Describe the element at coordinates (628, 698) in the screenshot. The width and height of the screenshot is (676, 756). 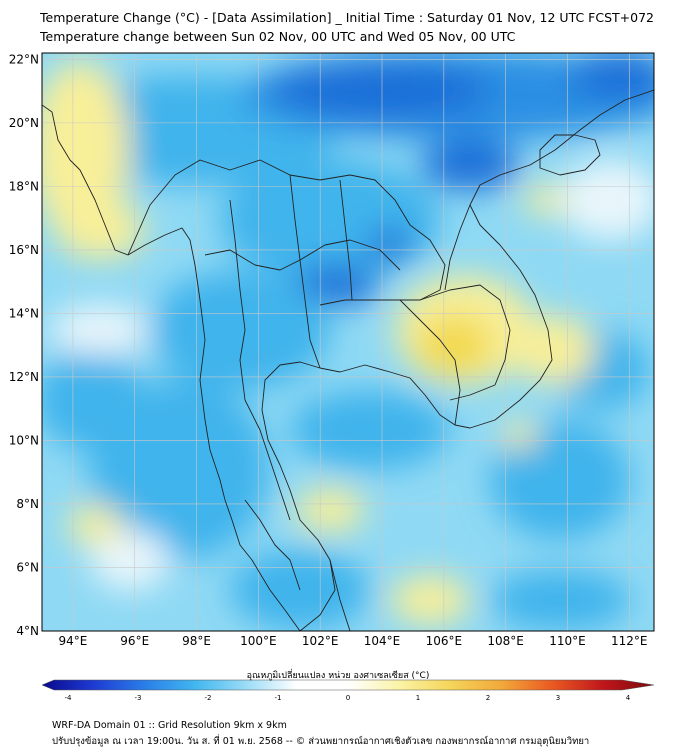
I see `colorbar-tick-label: 4` at that location.